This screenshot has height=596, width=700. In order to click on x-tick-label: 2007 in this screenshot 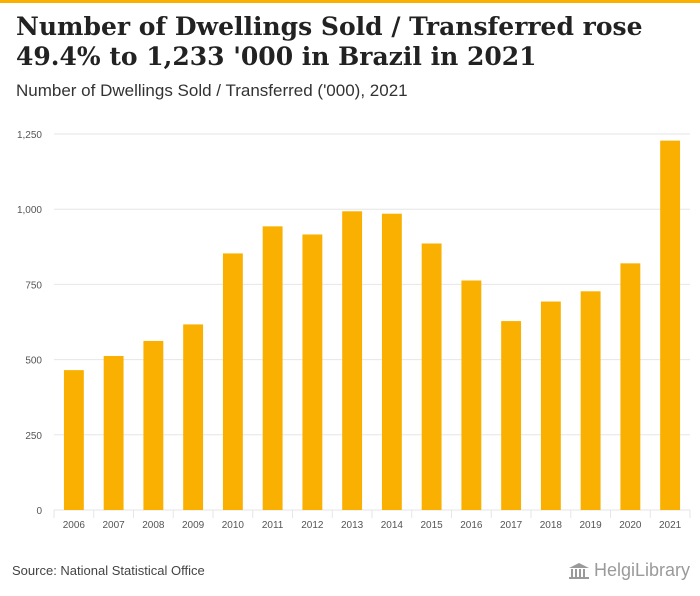, I will do `click(114, 525)`.